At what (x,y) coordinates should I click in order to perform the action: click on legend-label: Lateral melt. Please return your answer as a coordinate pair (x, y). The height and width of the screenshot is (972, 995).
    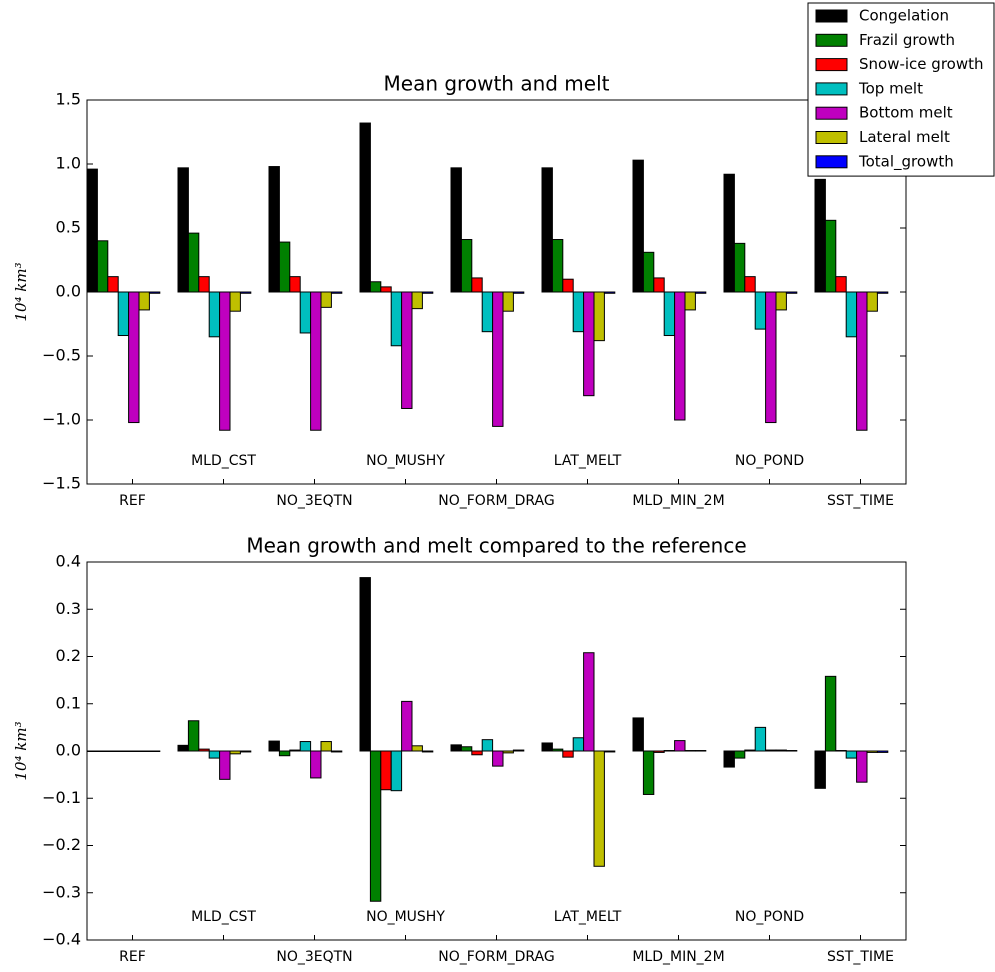
    Looking at the image, I should click on (904, 137).